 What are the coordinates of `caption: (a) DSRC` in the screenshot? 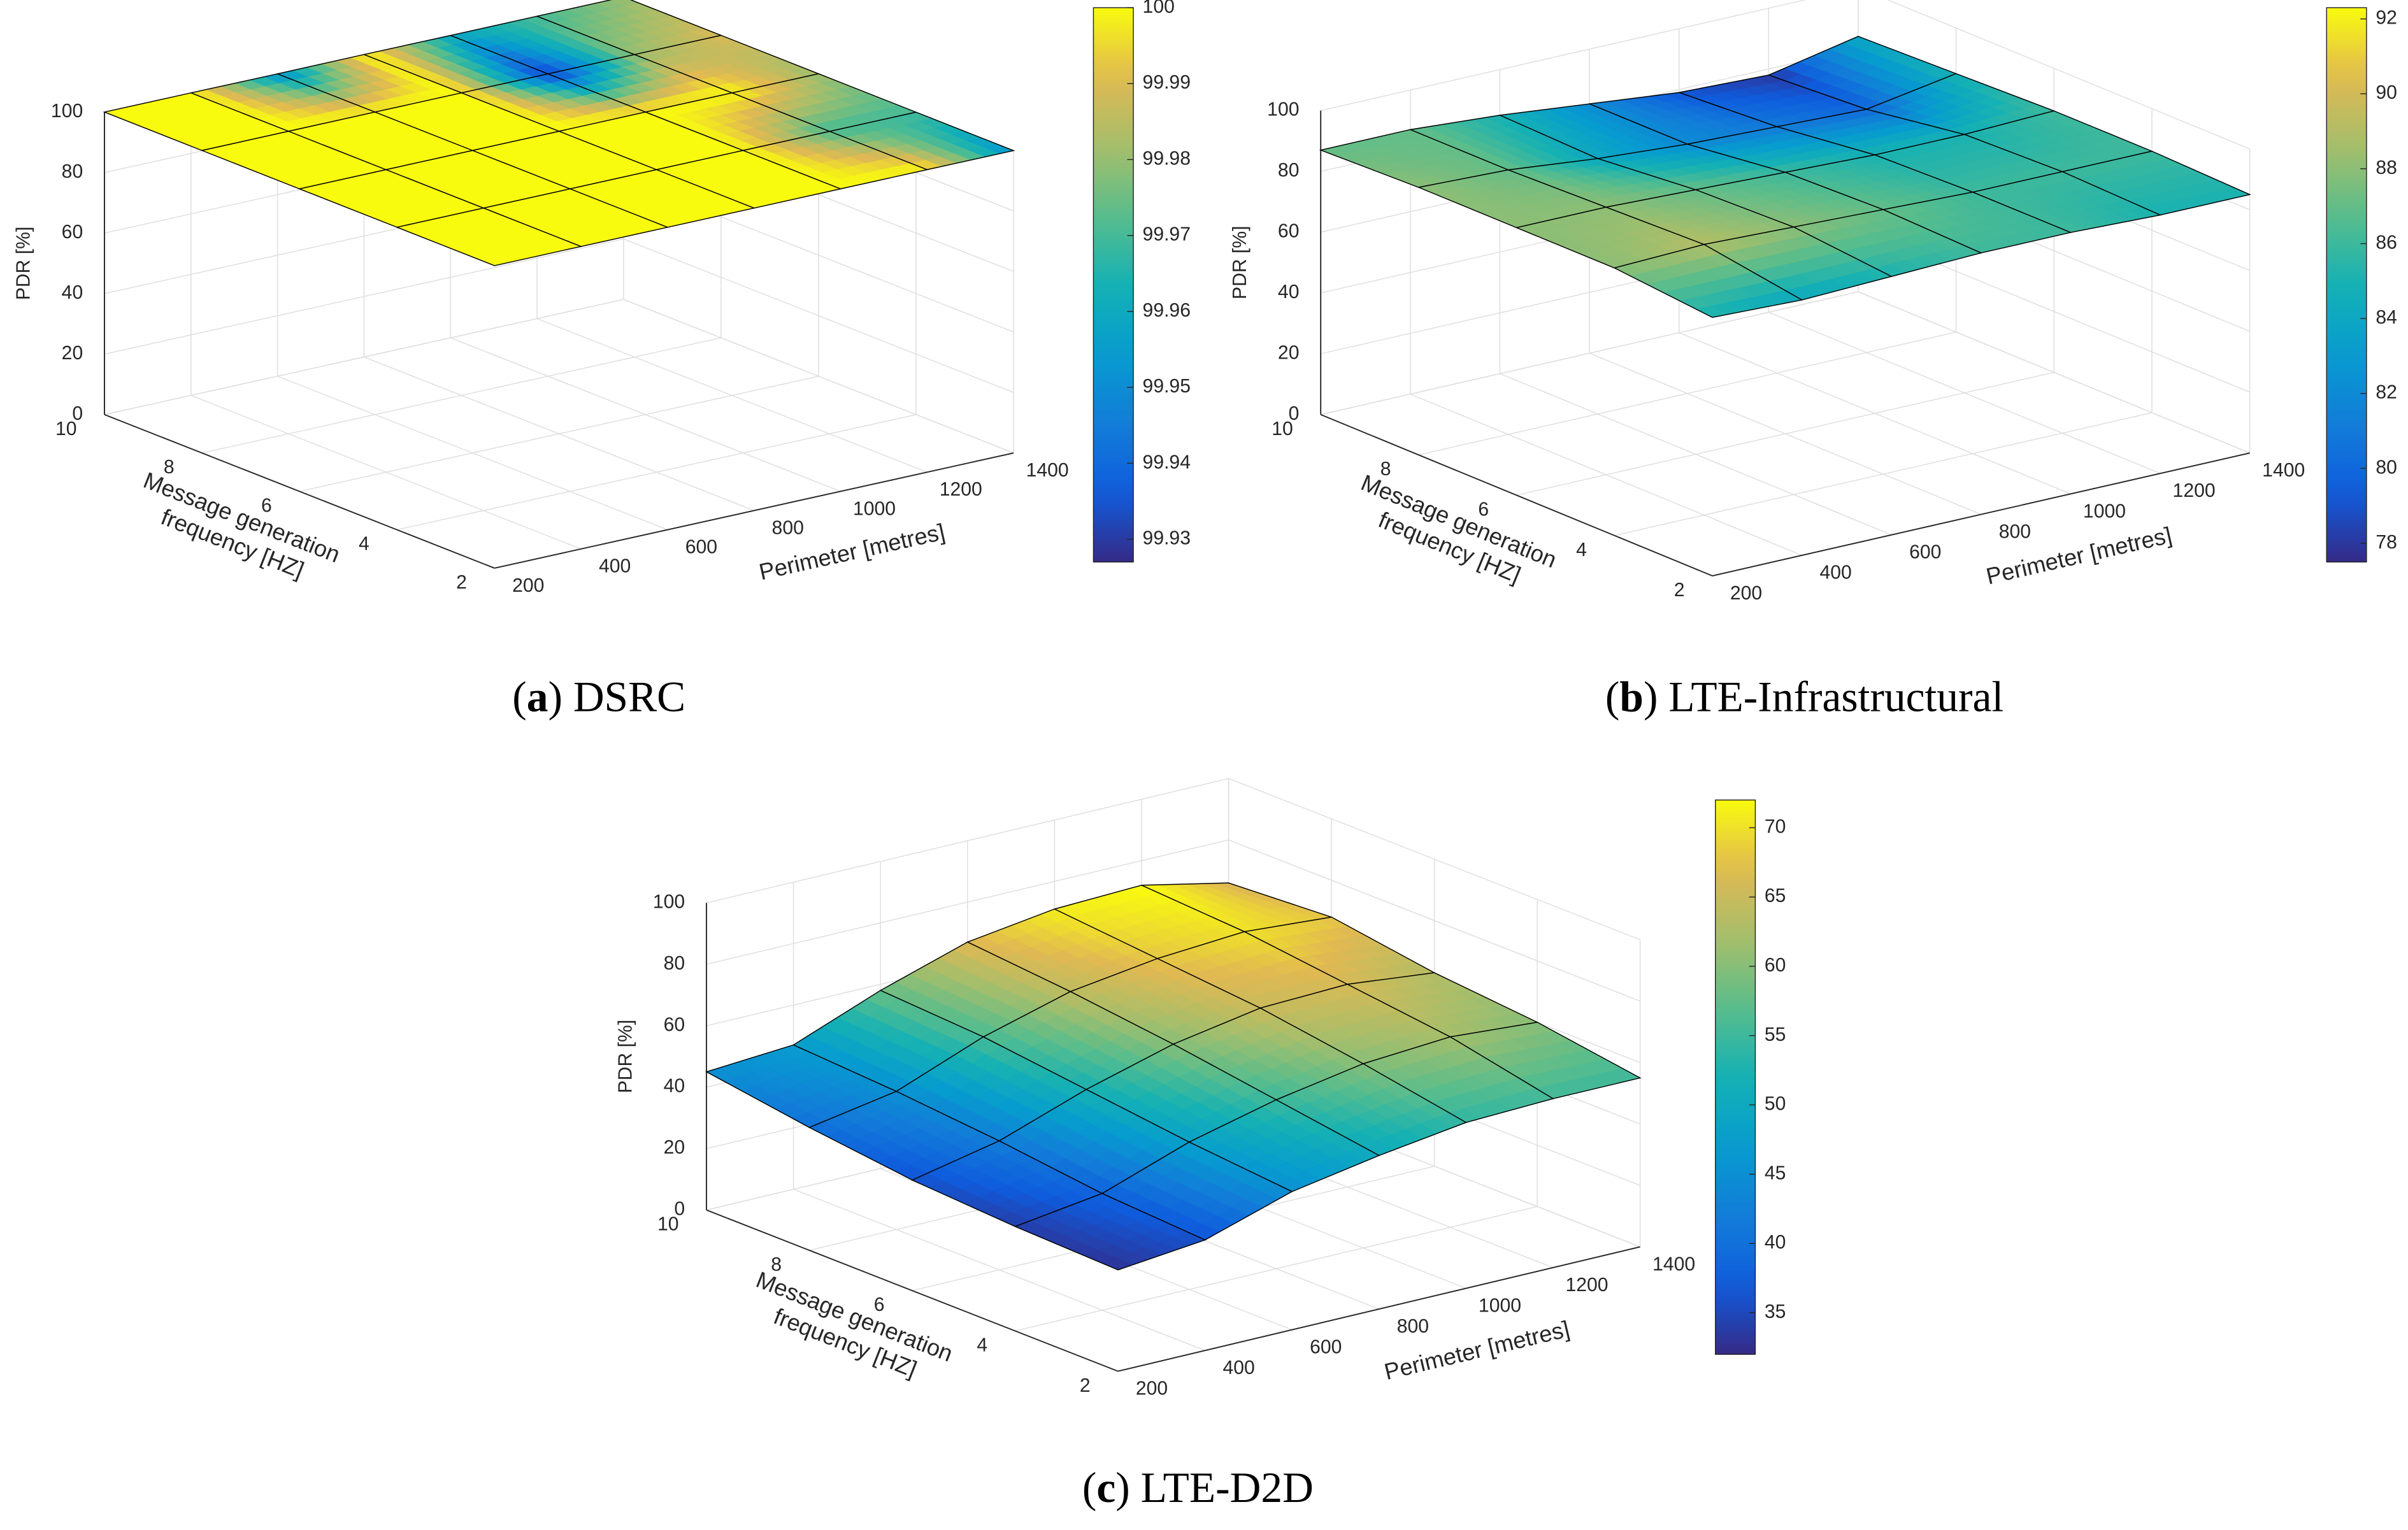 It's located at (598, 697).